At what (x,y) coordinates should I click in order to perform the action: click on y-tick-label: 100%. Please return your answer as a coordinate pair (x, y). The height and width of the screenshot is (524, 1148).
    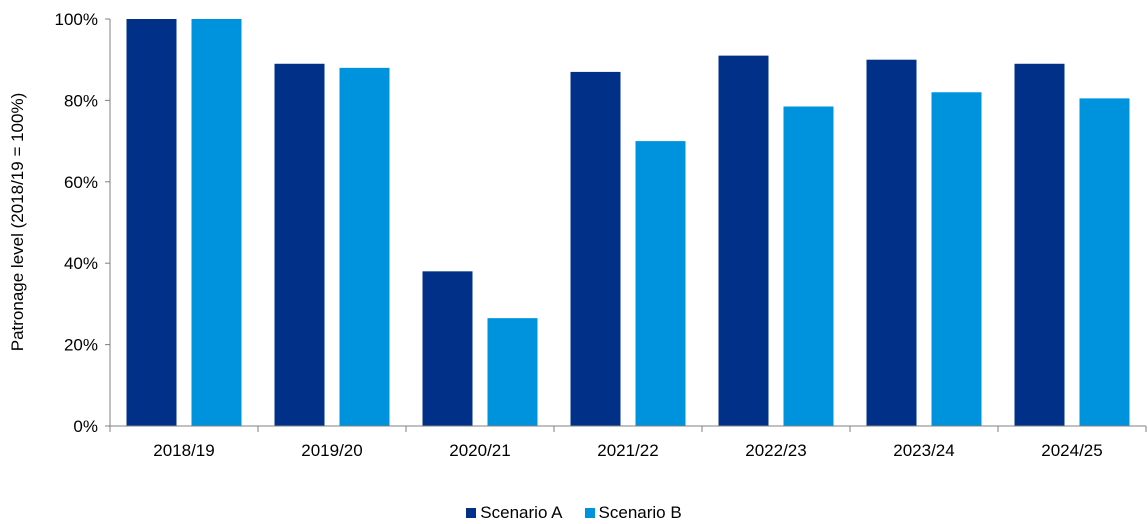
    Looking at the image, I should click on (76, 19).